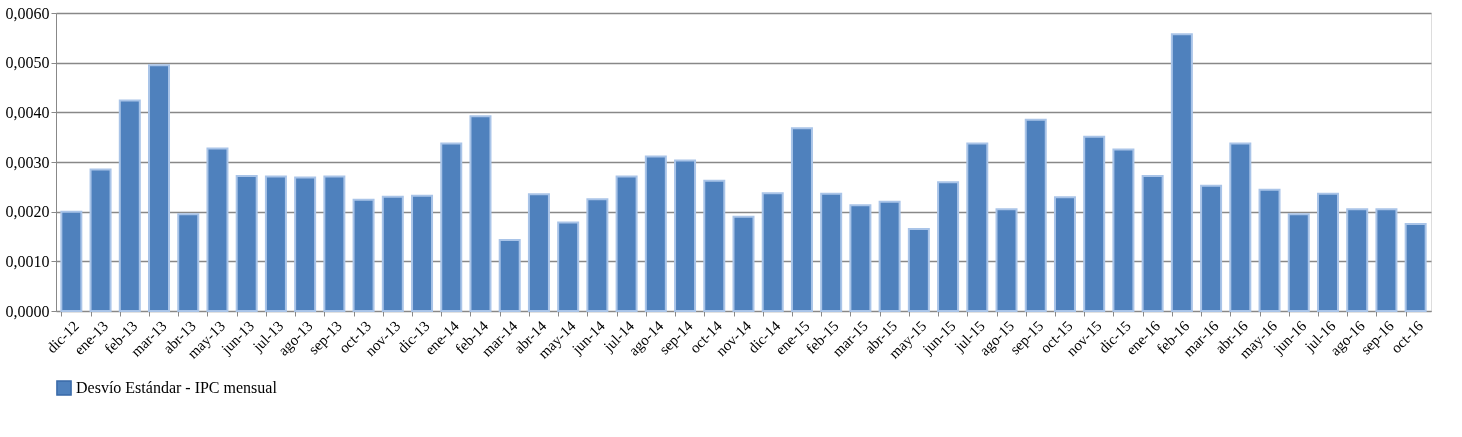  What do you see at coordinates (27, 261) in the screenshot?
I see `y-tick-label: 0,0010` at bounding box center [27, 261].